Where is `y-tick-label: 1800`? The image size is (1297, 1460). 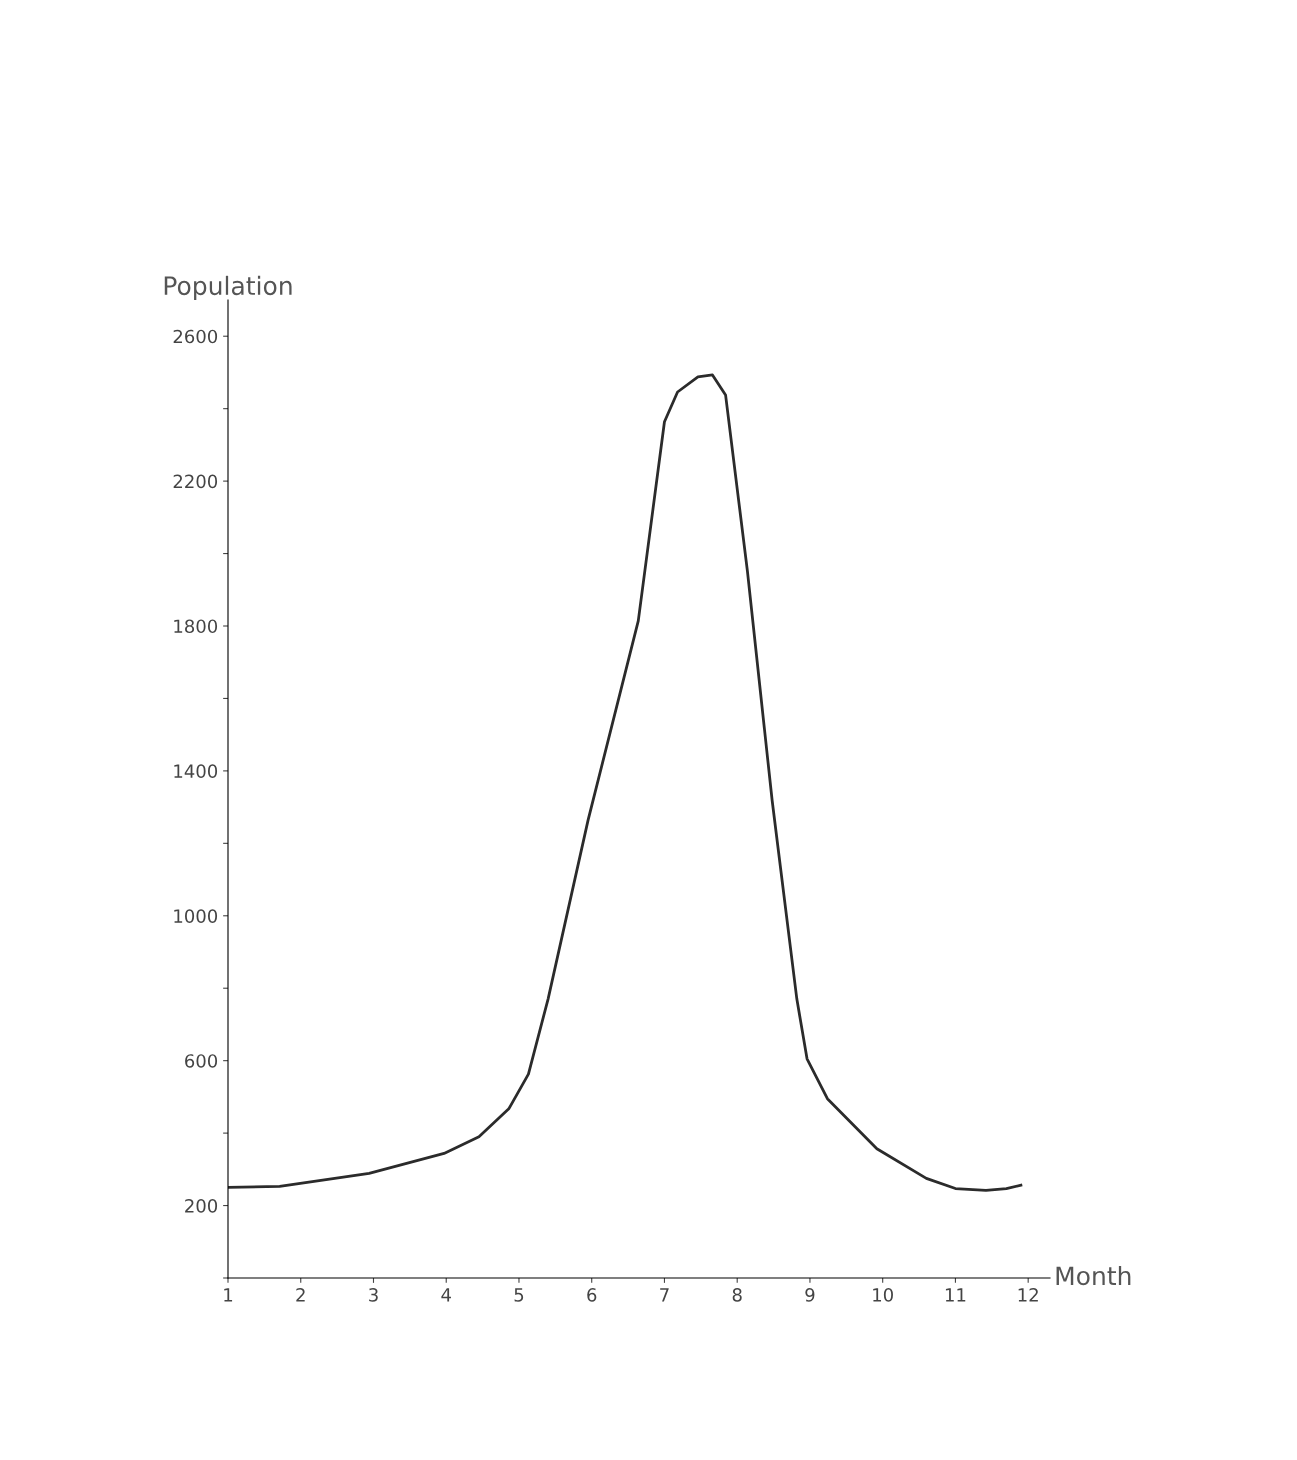
y-tick-label: 1800 is located at coordinates (196, 626).